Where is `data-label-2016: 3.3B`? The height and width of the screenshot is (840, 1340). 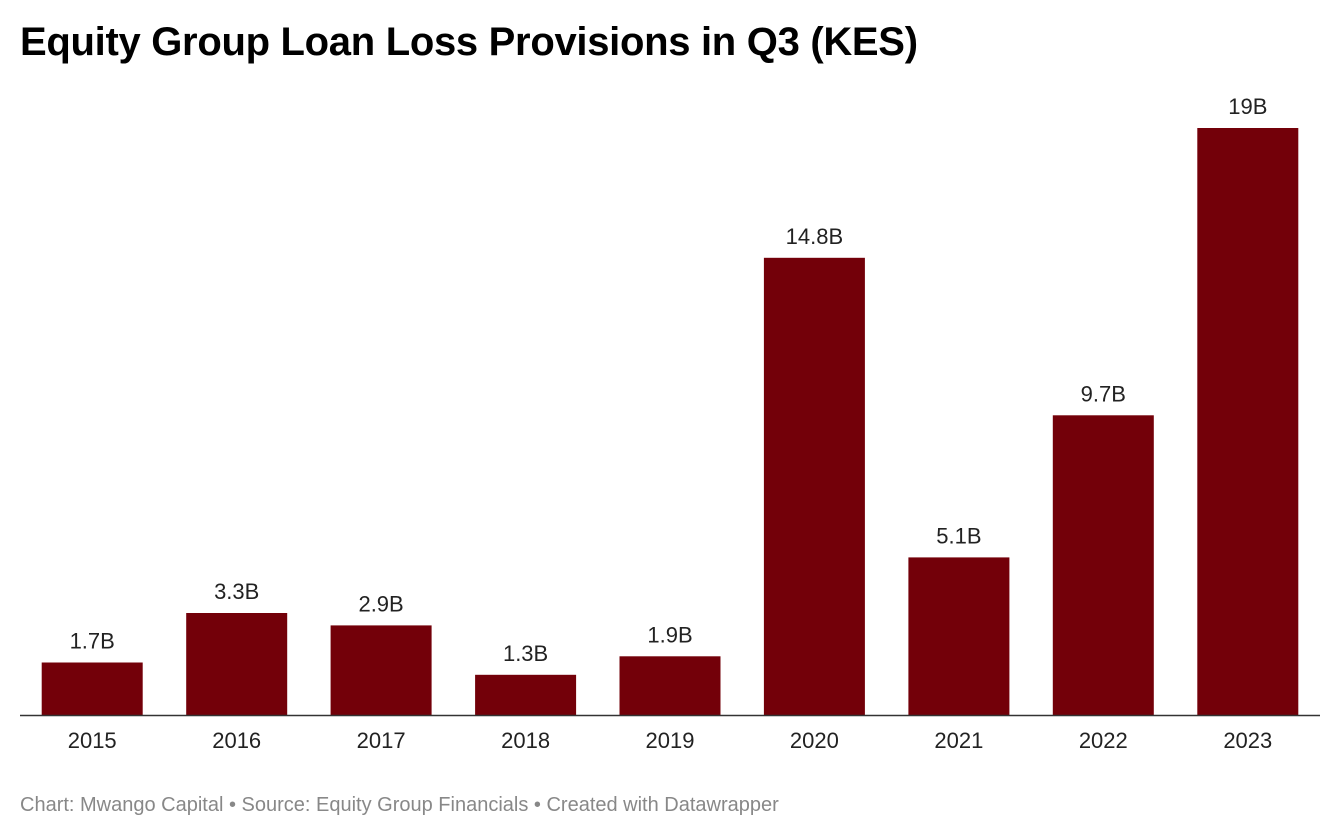
data-label-2016: 3.3B is located at coordinates (236, 591).